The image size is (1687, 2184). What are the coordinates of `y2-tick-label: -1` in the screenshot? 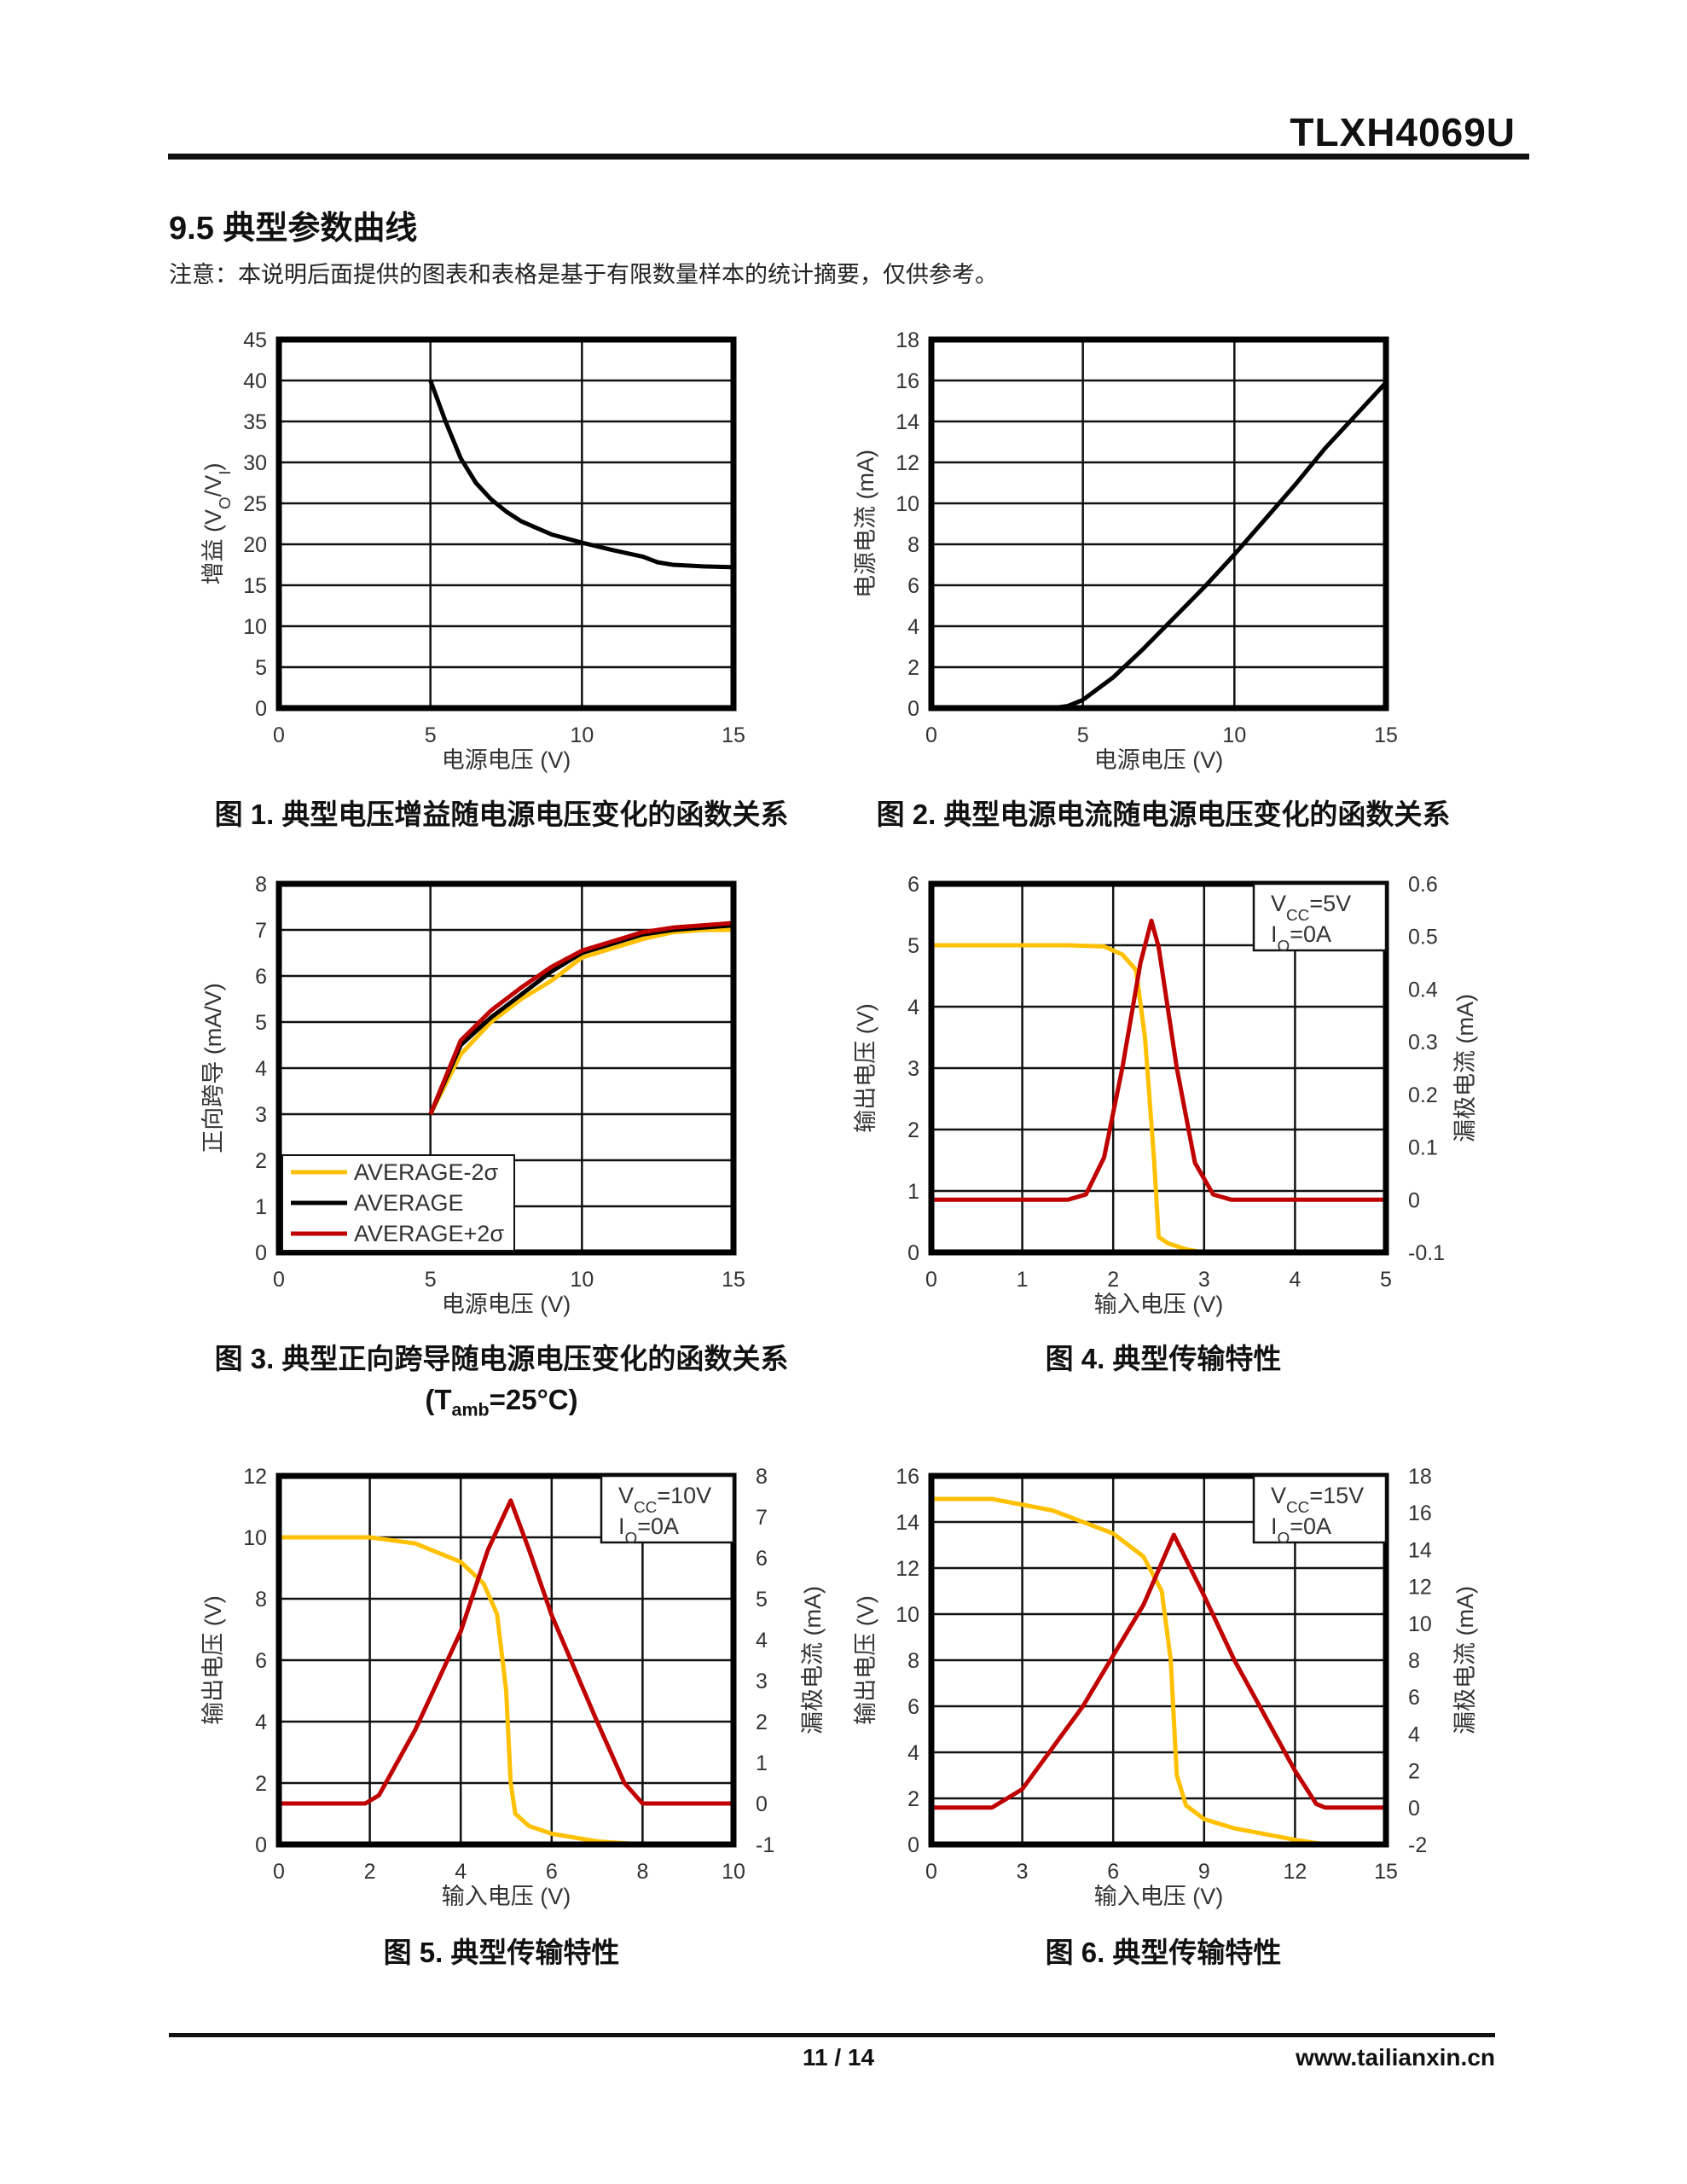 It's located at (765, 1845).